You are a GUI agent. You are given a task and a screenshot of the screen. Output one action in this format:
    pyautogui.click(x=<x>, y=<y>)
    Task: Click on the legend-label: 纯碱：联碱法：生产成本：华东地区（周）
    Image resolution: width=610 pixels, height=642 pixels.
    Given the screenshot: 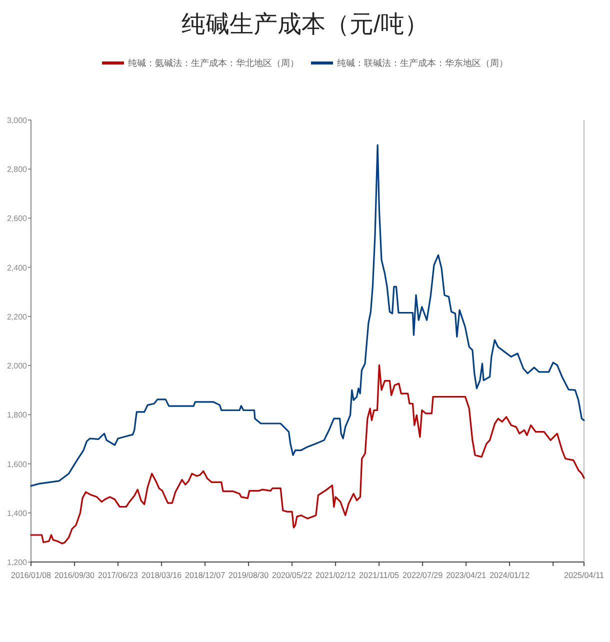 What is the action you would take?
    pyautogui.click(x=422, y=63)
    